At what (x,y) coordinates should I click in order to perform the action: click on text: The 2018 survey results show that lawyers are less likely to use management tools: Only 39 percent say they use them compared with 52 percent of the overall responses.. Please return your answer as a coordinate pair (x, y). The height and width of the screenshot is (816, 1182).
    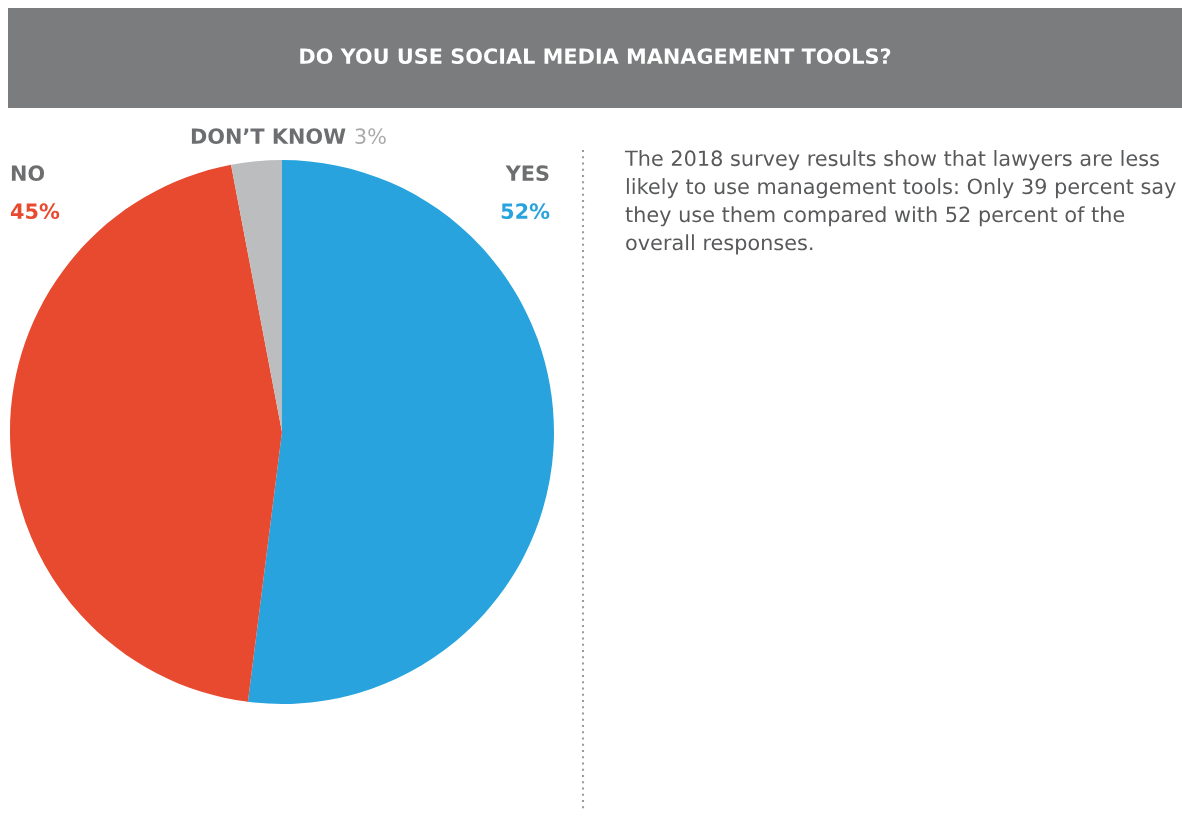
    Looking at the image, I should click on (900, 202).